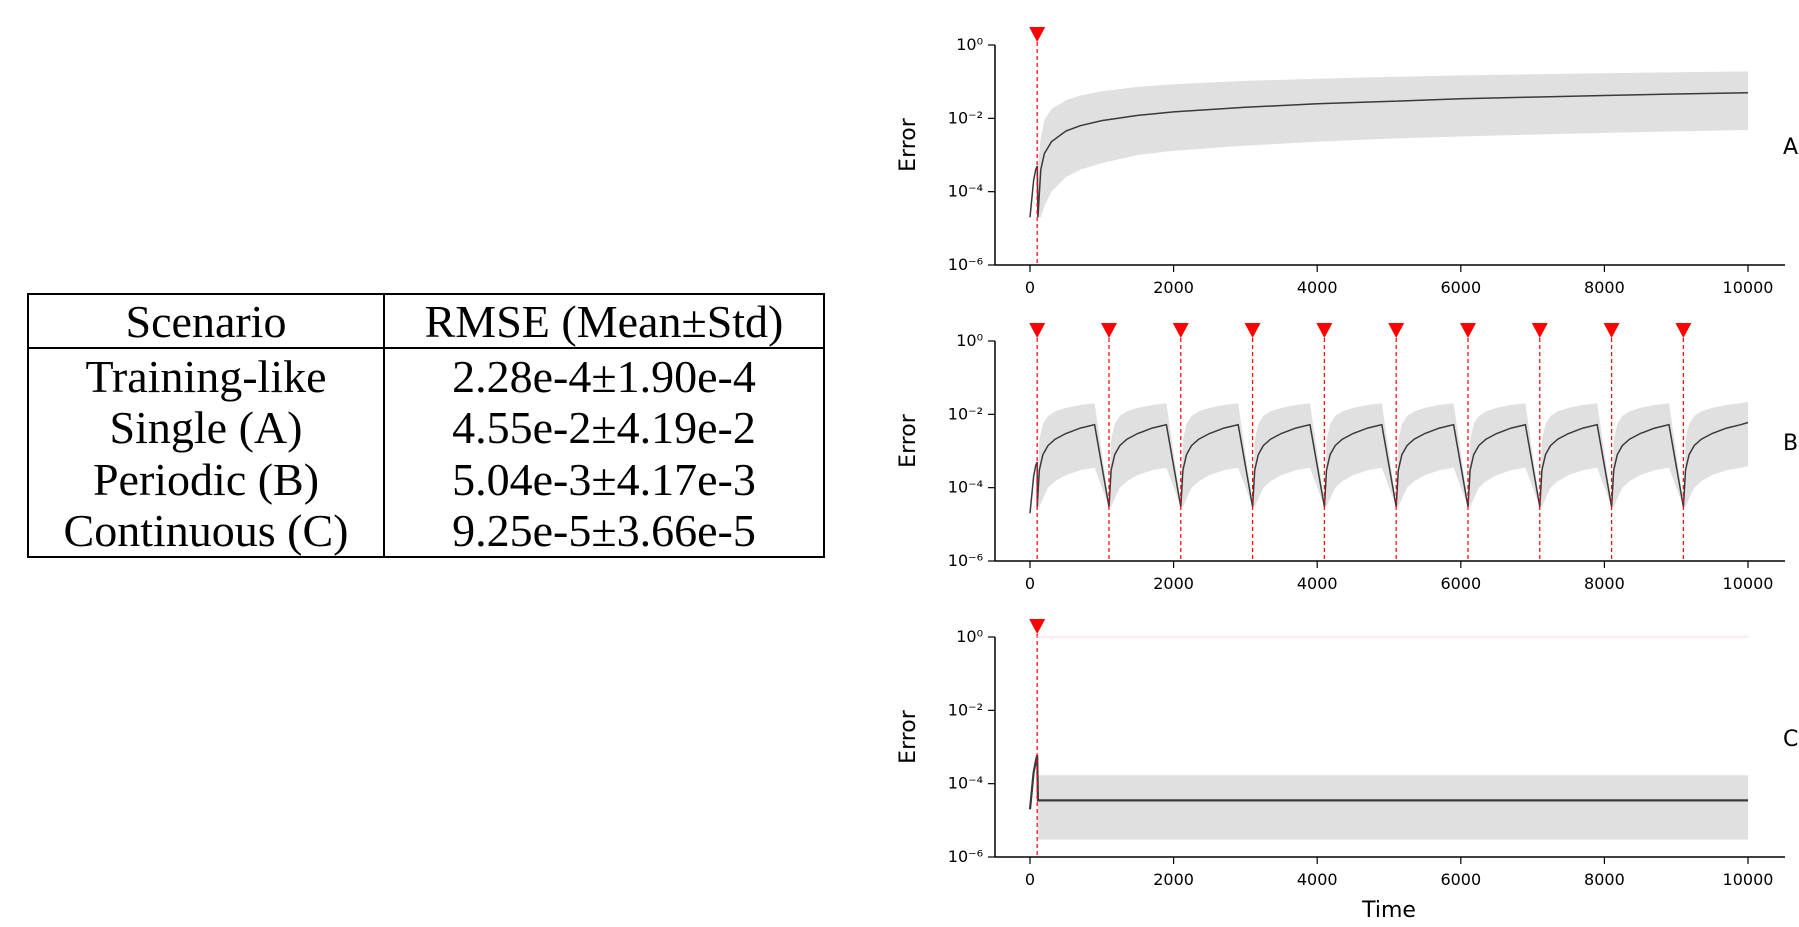  I want to click on scenario-cell: Continuous (C), so click(206, 530).